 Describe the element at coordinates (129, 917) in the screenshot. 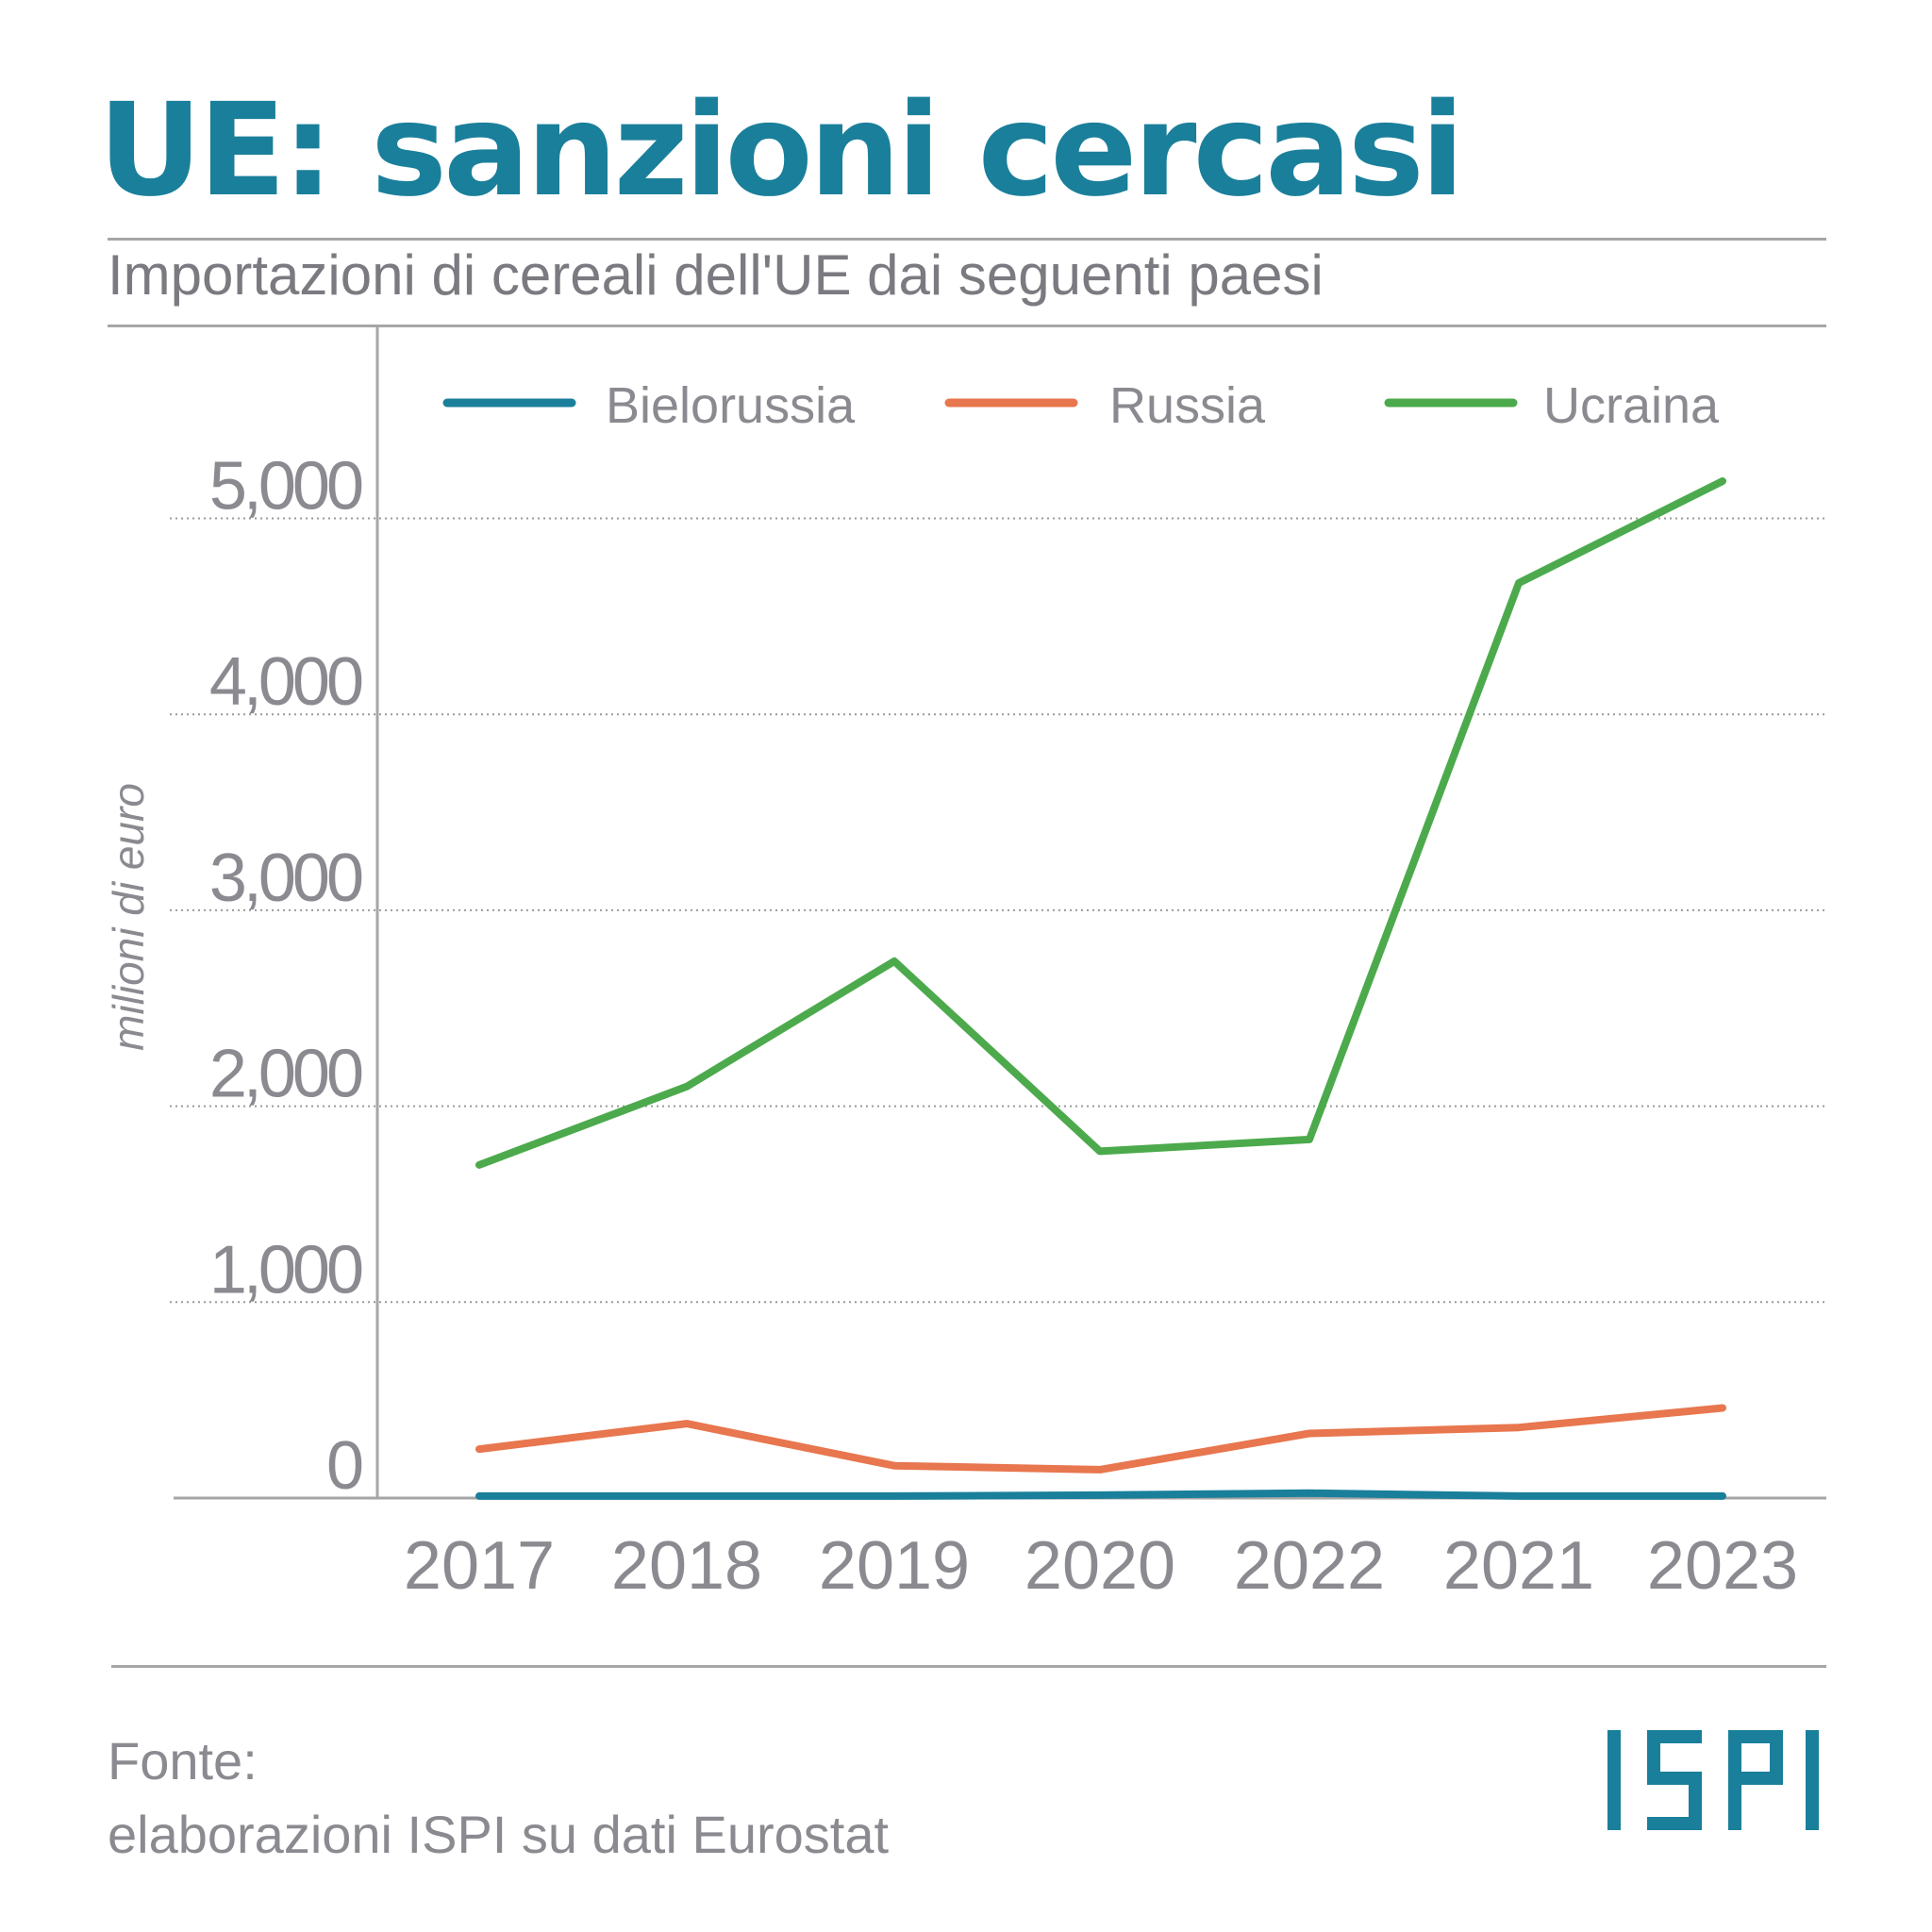

I see `y-axis-title: milioni di euro` at that location.